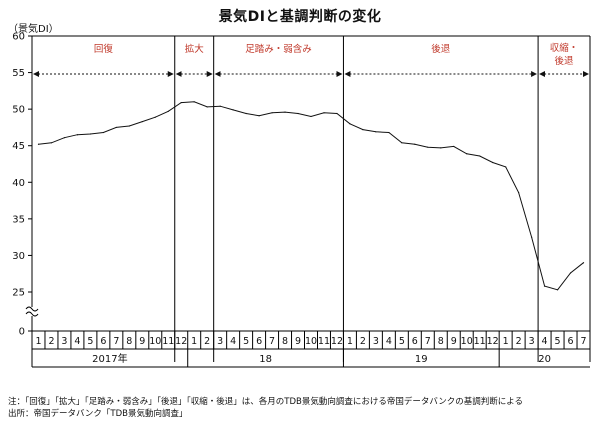 The image size is (600, 424). I want to click on y-tick-label: 30, so click(18, 256).